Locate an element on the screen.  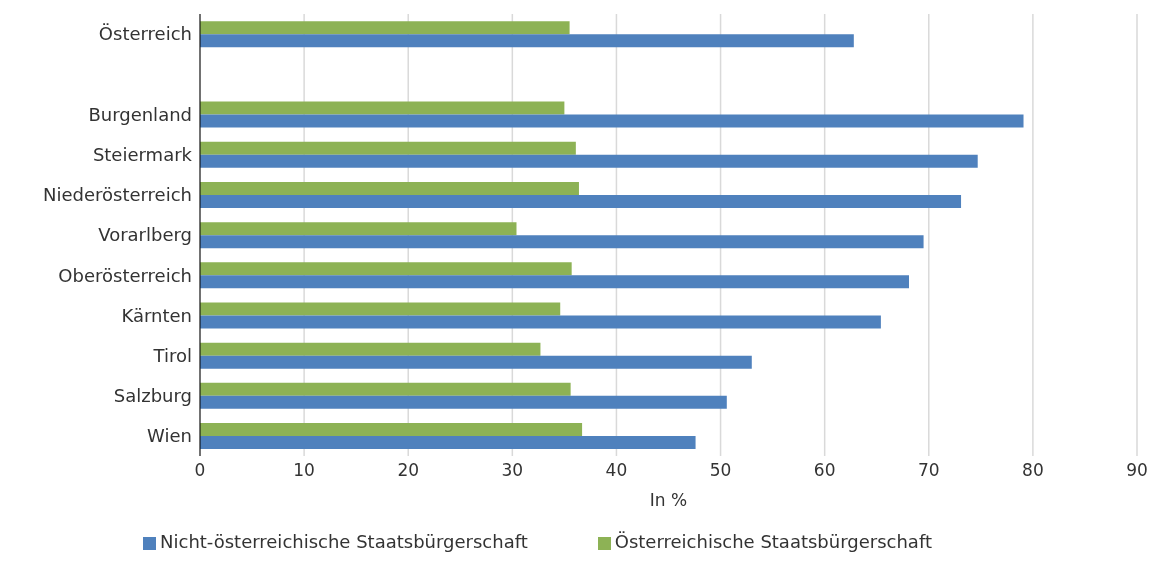
y-tick-label: Steiermark is located at coordinates (142, 155).